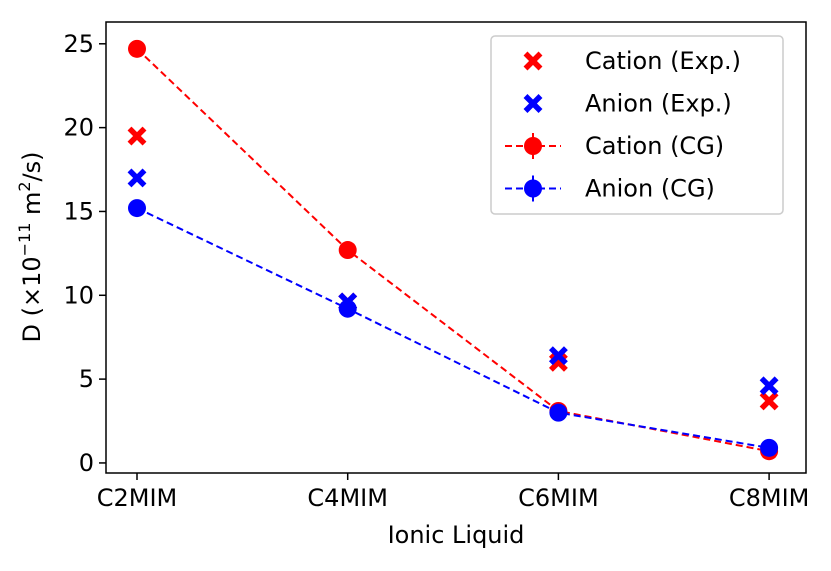  Describe the element at coordinates (650, 189) in the screenshot. I see `legend-label-3: Anion (CG)` at that location.